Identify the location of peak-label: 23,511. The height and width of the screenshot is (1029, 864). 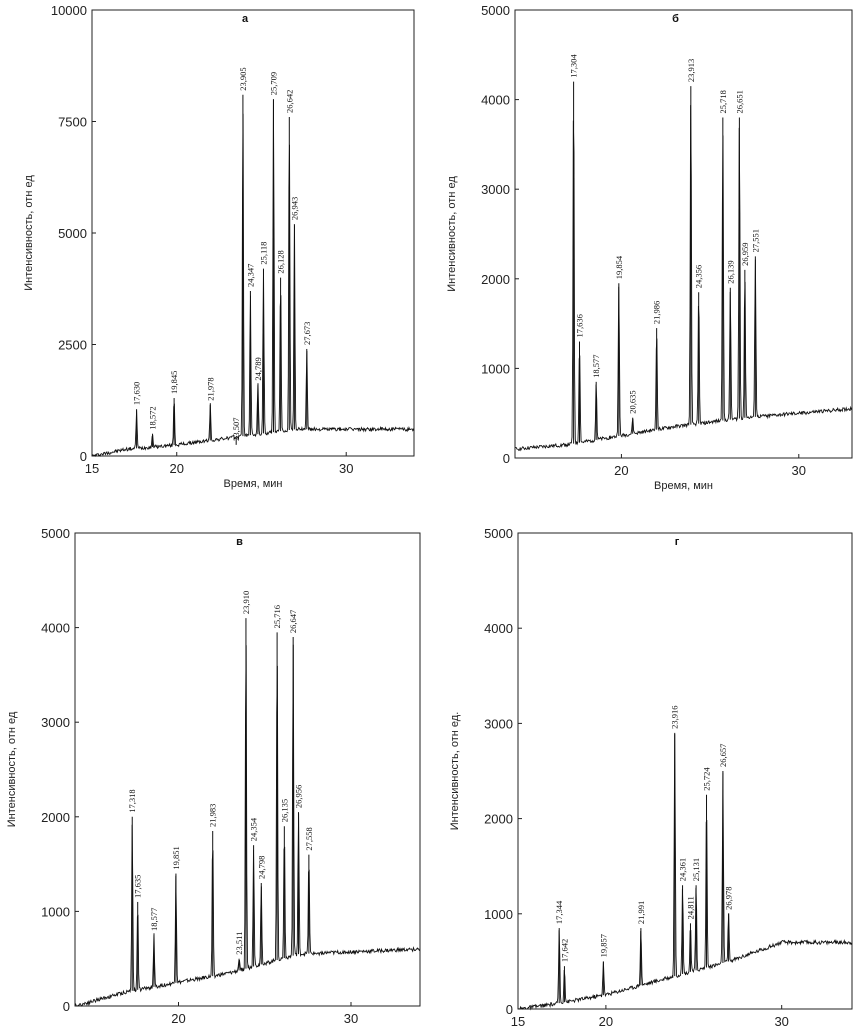
(239, 943).